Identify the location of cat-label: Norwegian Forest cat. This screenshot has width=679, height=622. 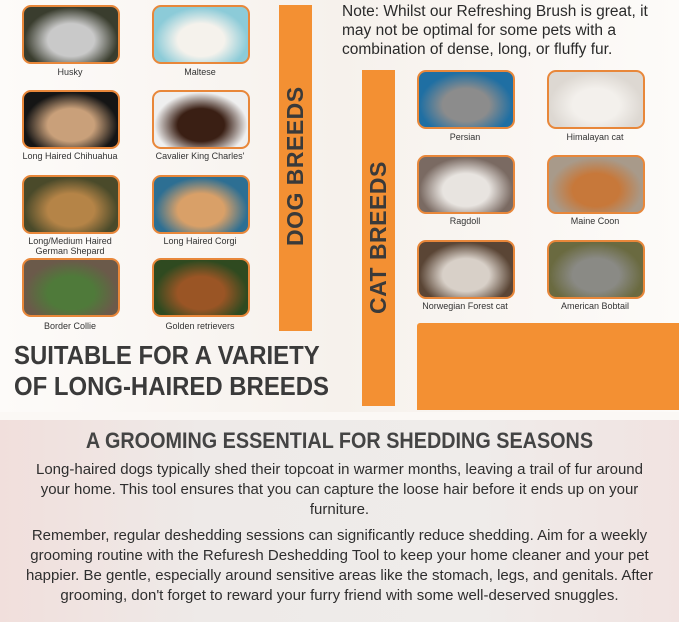
(465, 306).